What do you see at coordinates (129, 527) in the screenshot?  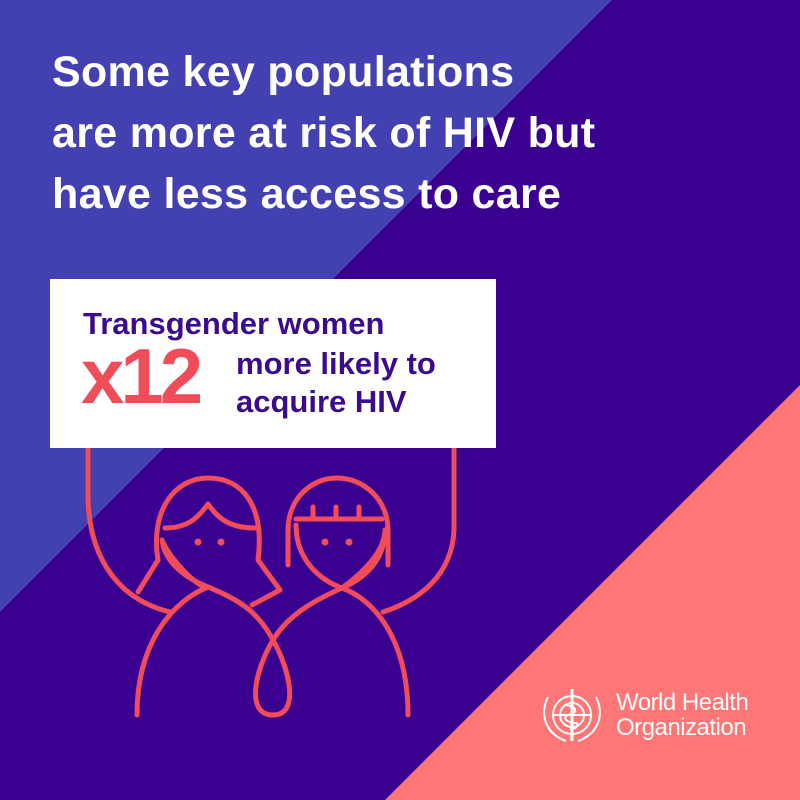 I see `left-arm` at bounding box center [129, 527].